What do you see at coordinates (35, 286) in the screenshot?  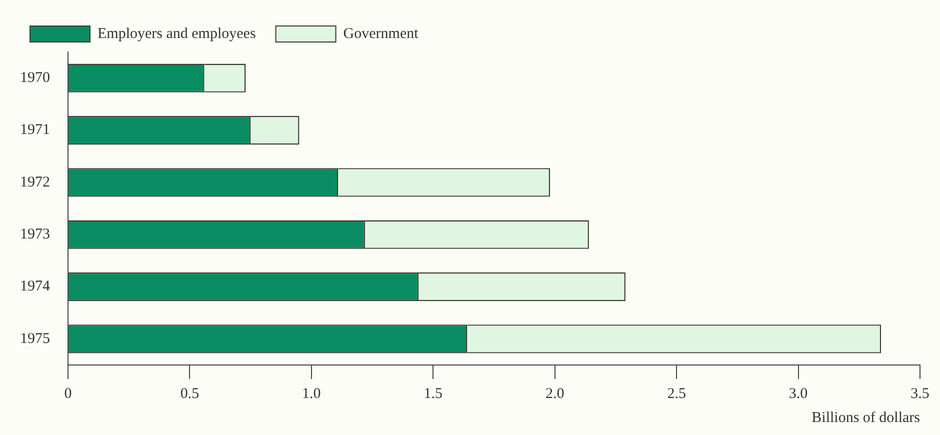 I see `y-tick-label: 1974` at bounding box center [35, 286].